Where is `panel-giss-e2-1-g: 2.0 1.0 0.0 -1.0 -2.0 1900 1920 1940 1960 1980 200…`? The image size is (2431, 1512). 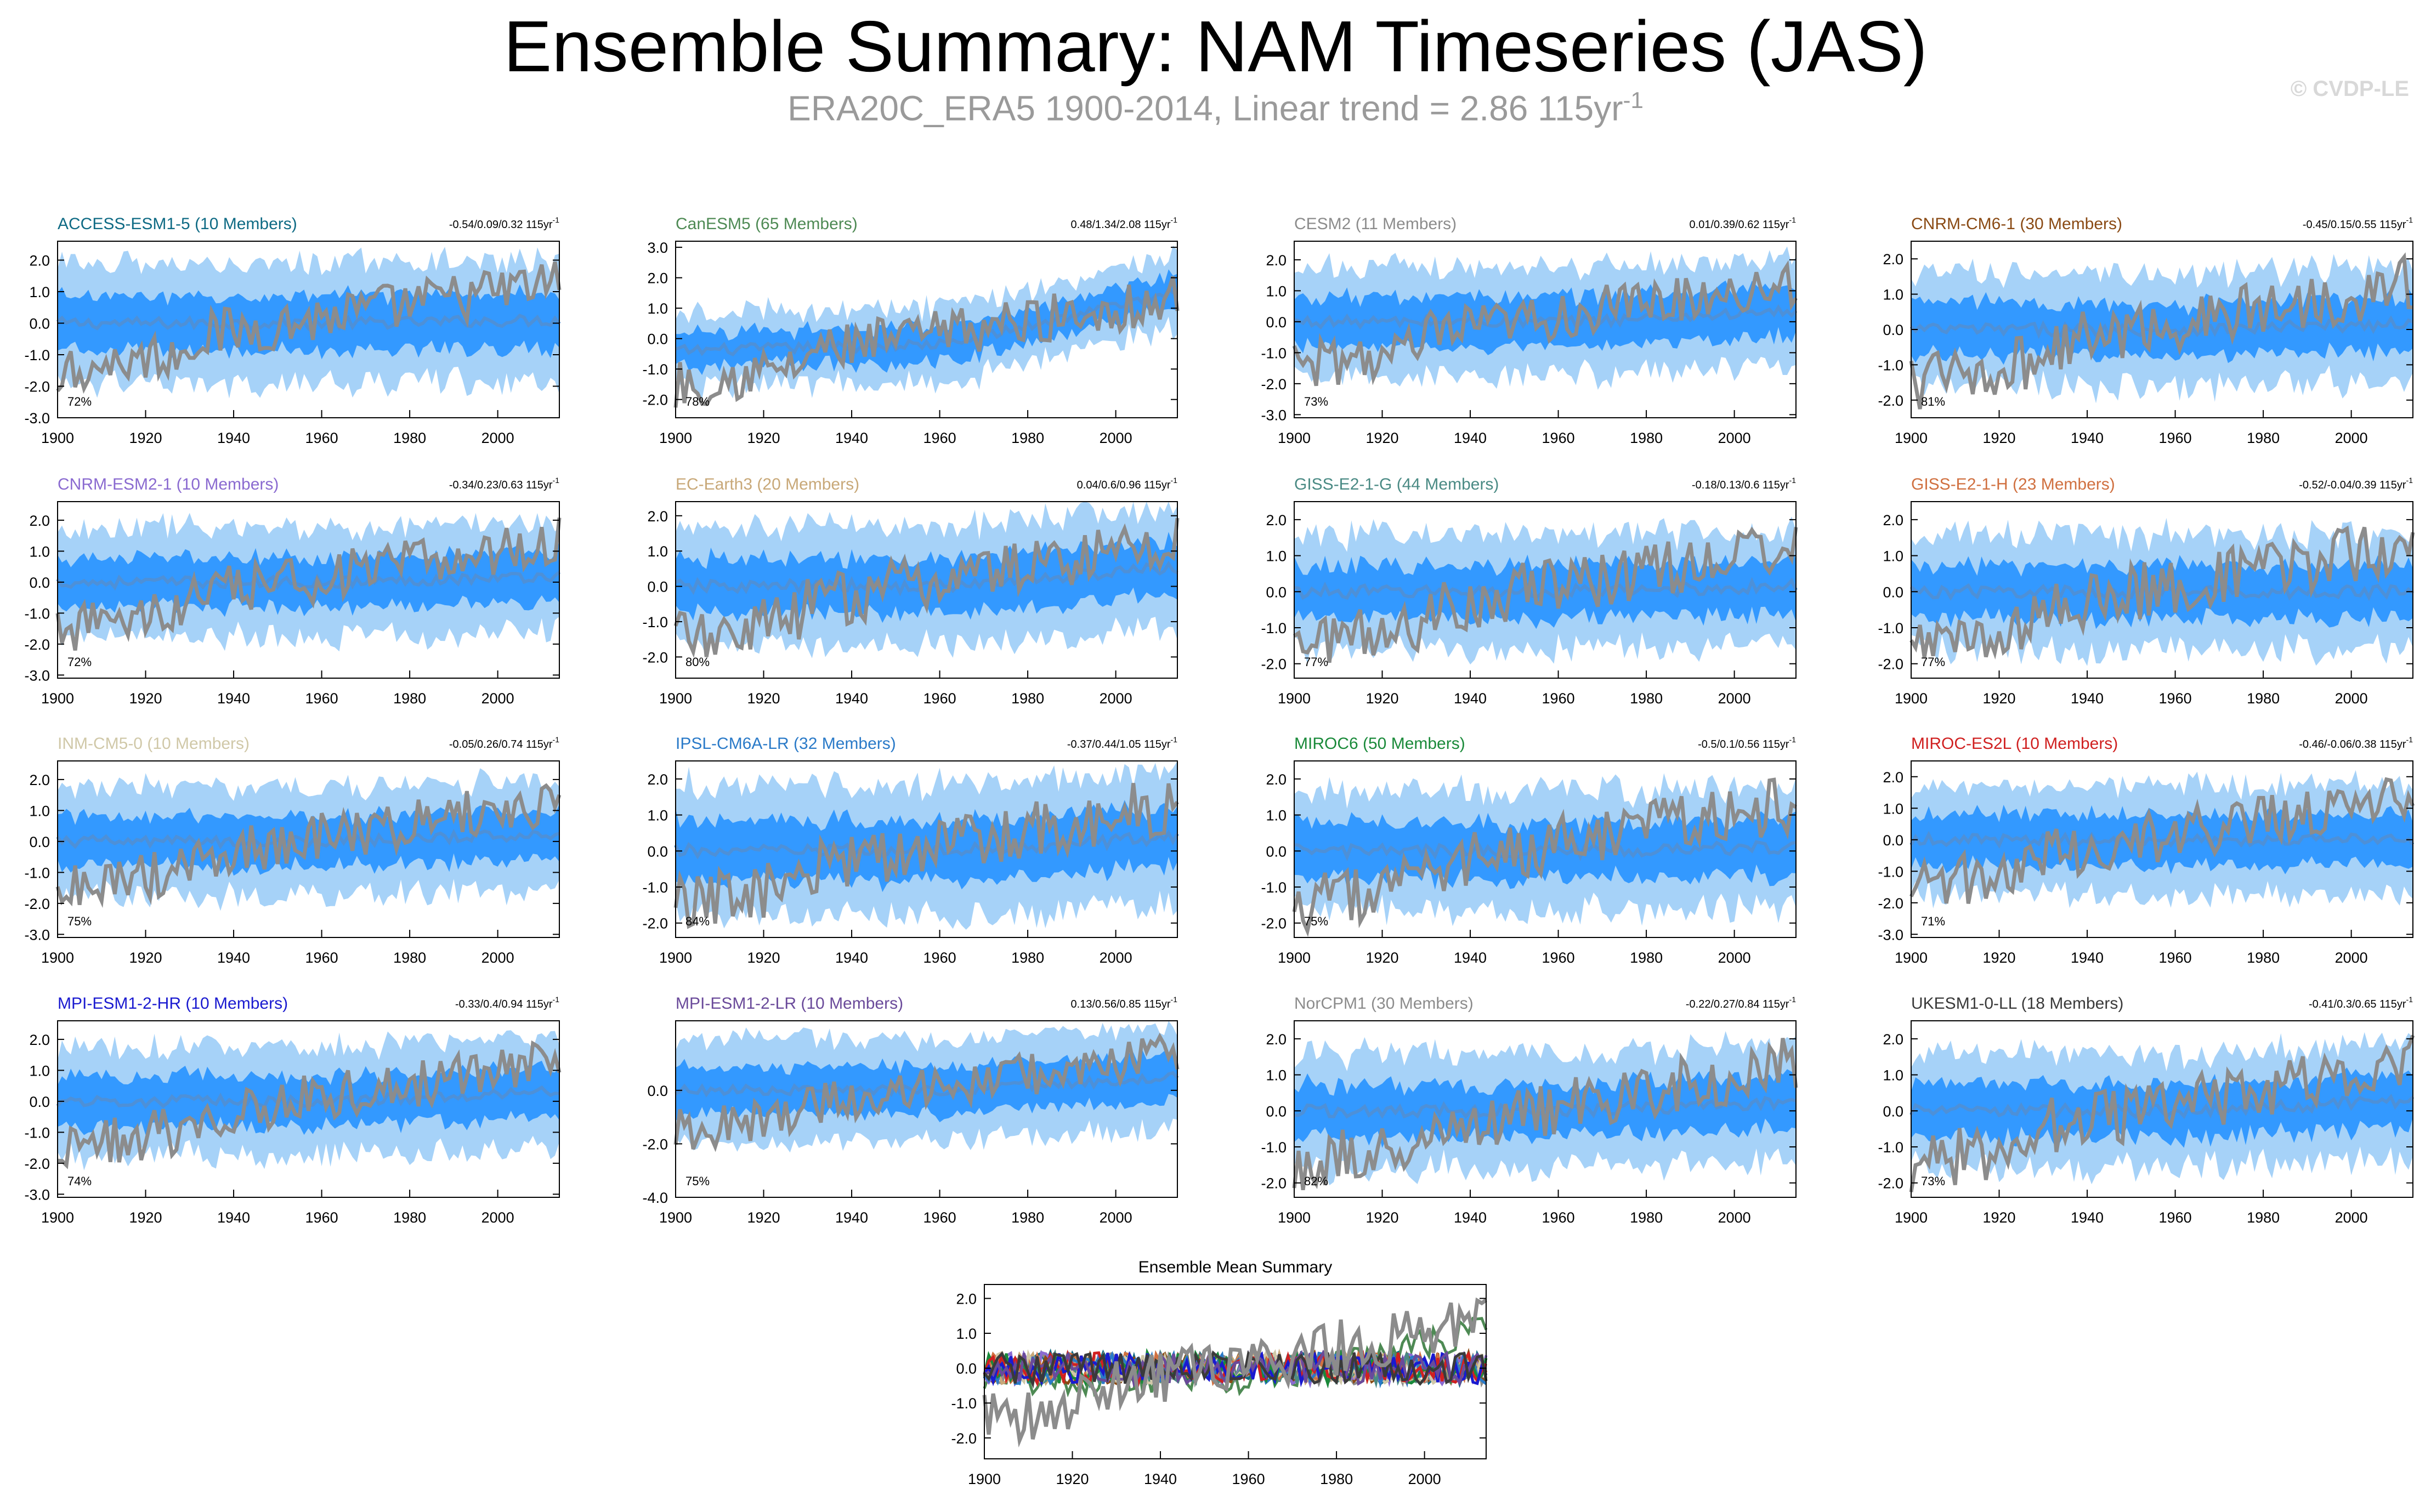
panel-giss-e2-1-g: 2.0 1.0 0.0 -1.0 -2.0 1900 1920 1940 1960 1980 200… is located at coordinates (1529, 591).